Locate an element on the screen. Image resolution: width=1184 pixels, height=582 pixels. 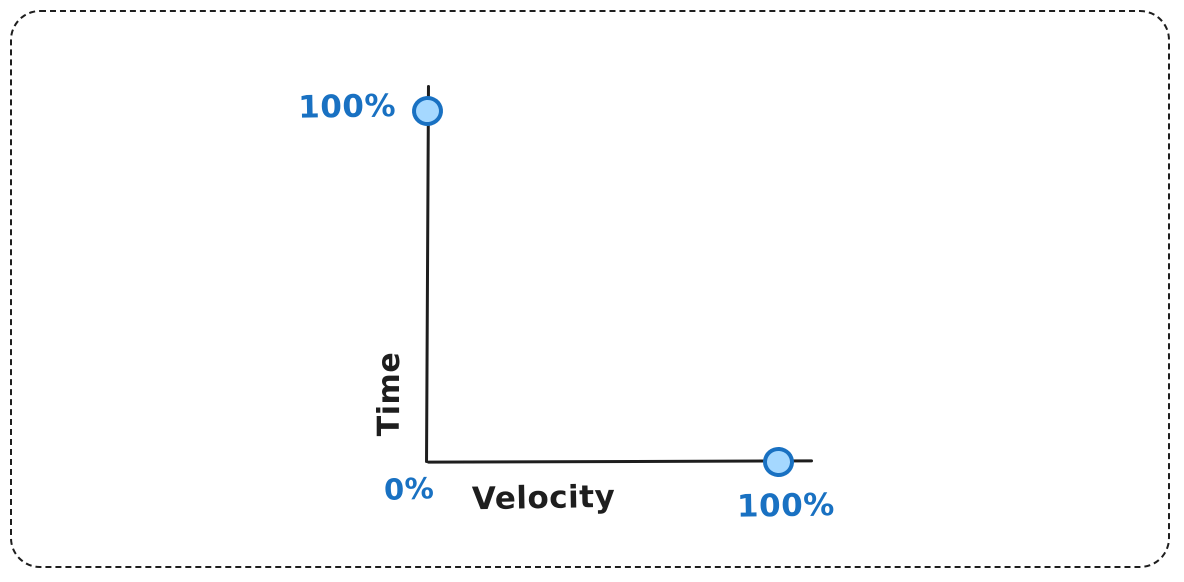
x-axis-tick-label-100: 100% is located at coordinates (786, 506).